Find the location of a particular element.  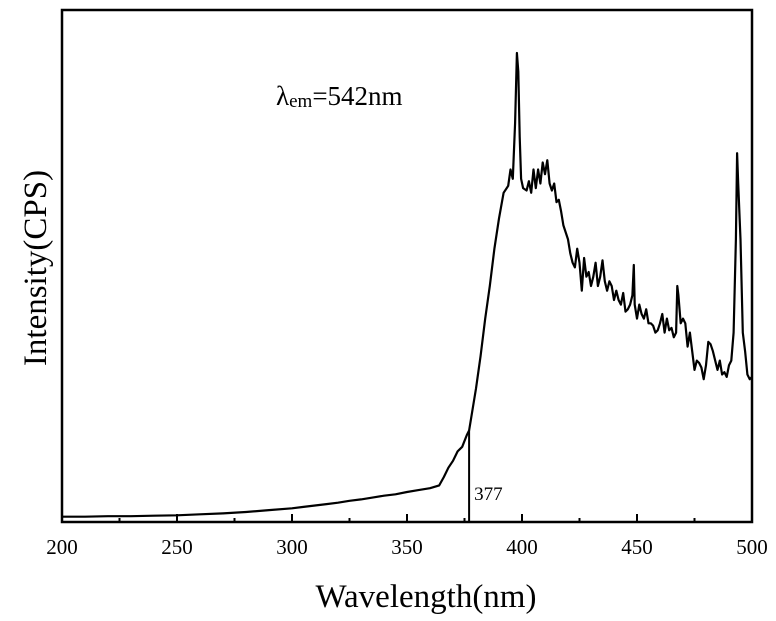

x-tick-label: 200 is located at coordinates (62, 547).